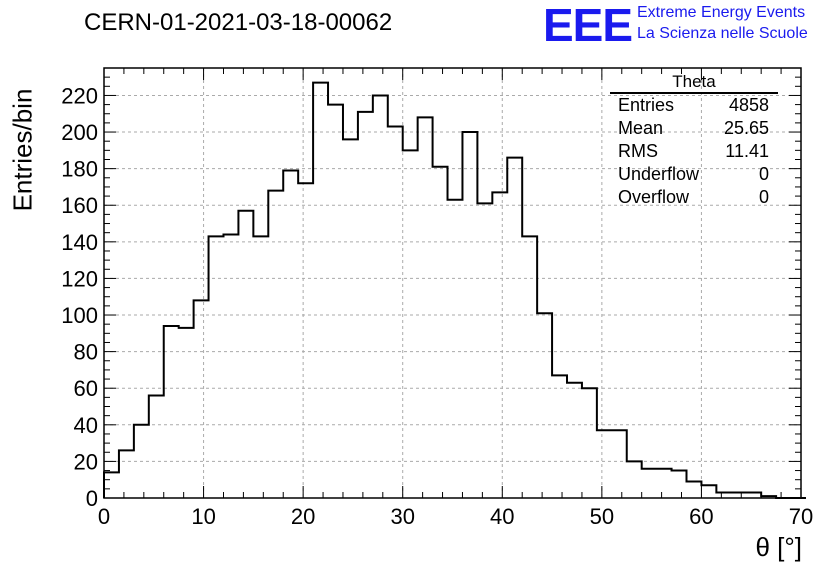  I want to click on x-axis-label: θ [°], so click(778, 547).